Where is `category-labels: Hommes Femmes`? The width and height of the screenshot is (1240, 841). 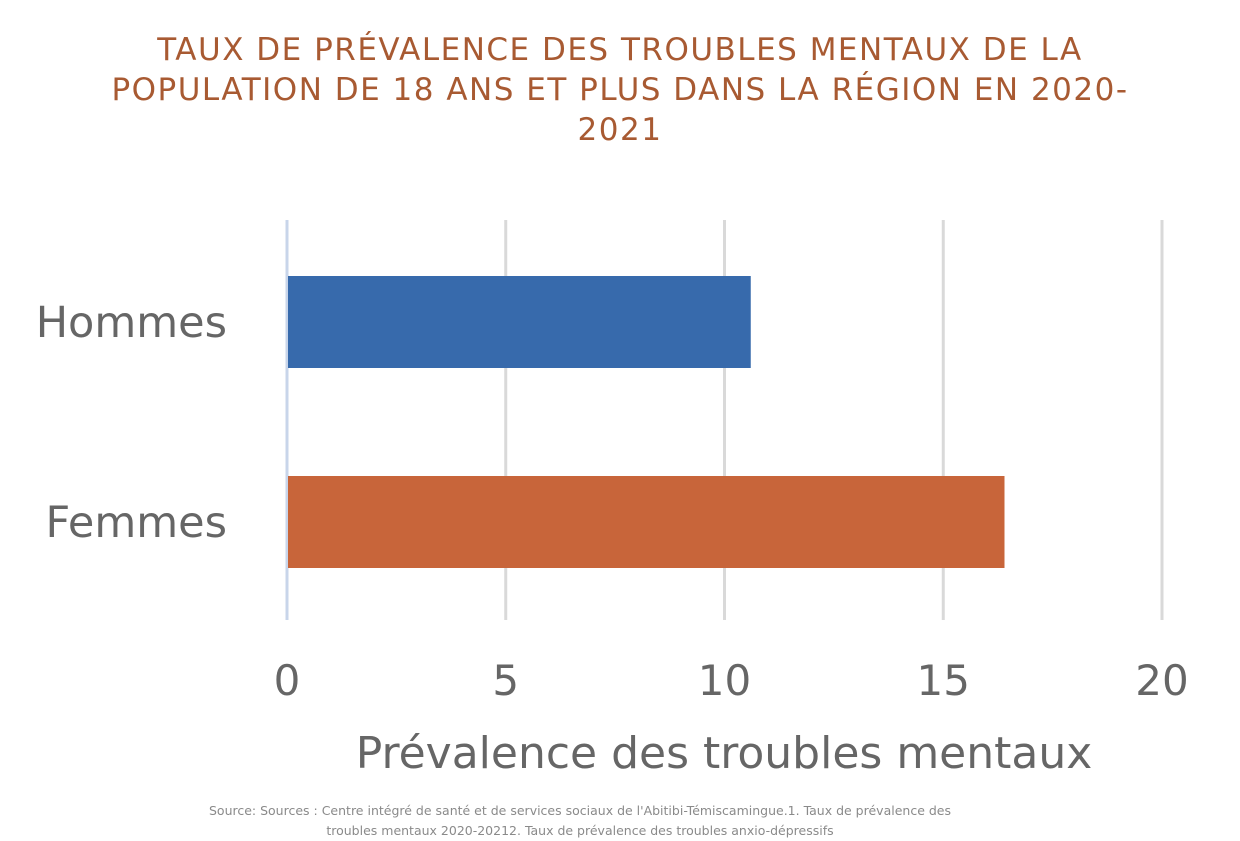 category-labels: Hommes Femmes is located at coordinates (131, 423).